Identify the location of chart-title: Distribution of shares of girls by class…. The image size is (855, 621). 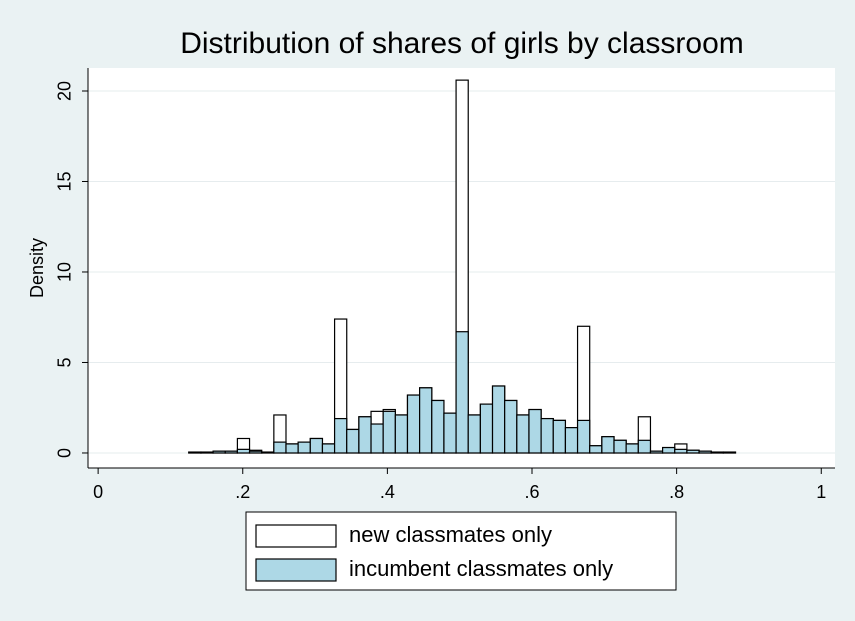
(462, 43).